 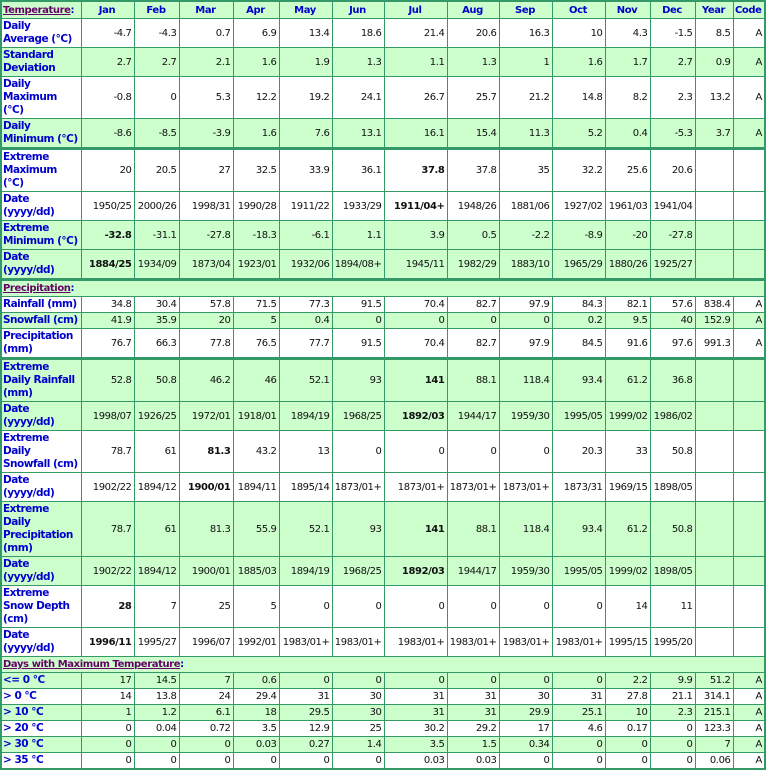 What do you see at coordinates (473, 728) in the screenshot?
I see `cell-aug: 29.2` at bounding box center [473, 728].